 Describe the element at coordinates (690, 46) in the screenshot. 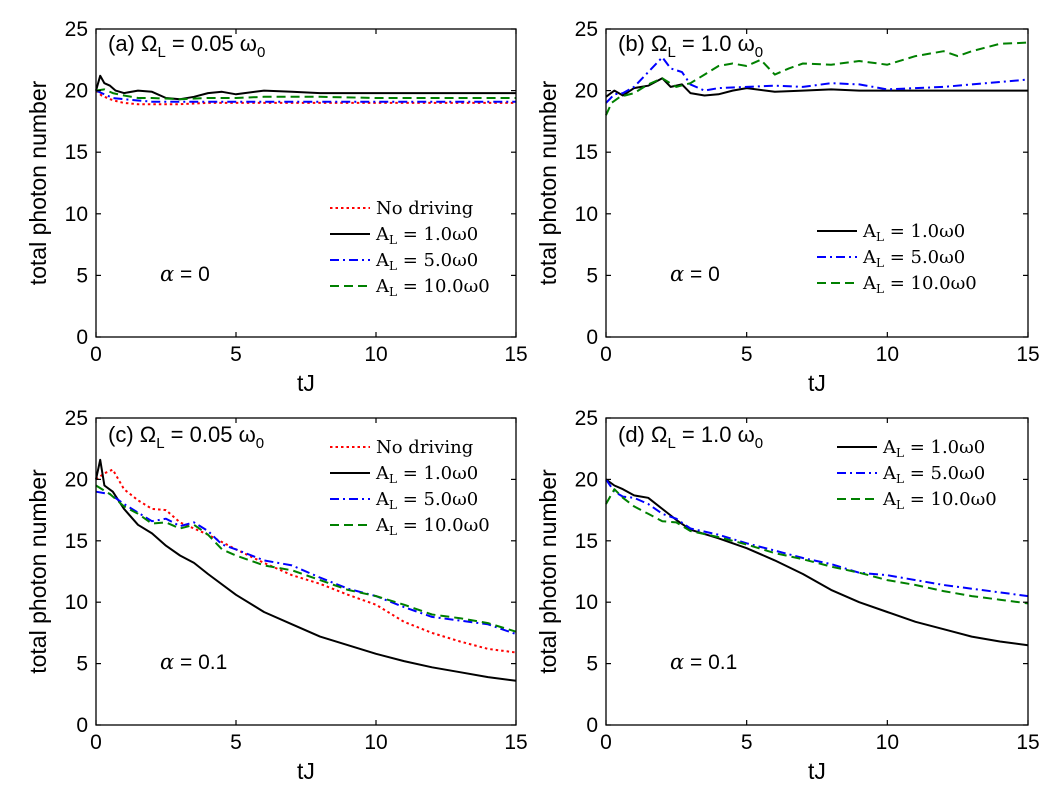

I see `panel-title: (b) ΩL = 1.0 ω0` at that location.